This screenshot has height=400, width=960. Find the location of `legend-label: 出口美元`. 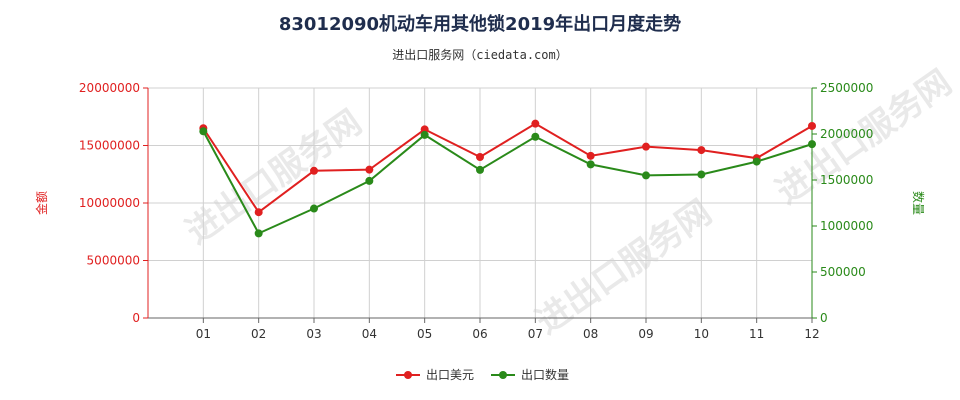

legend-label: 出口美元 is located at coordinates (450, 375).